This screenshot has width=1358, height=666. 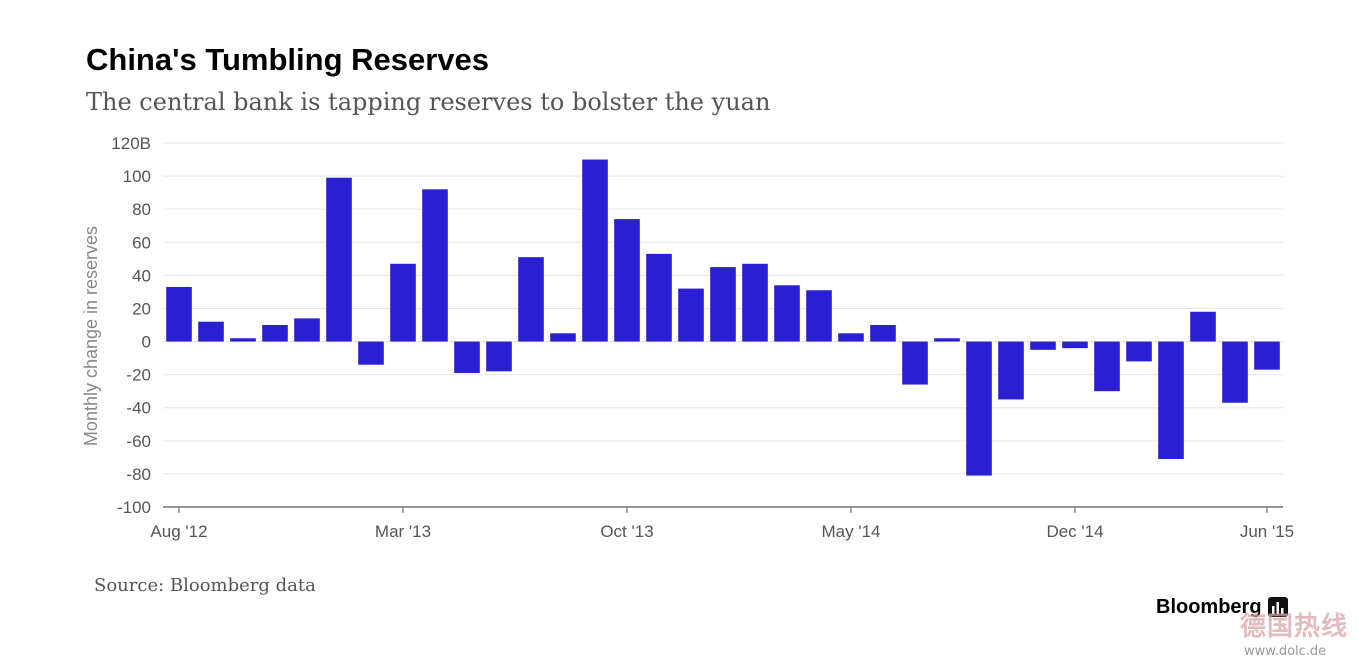 I want to click on y-tick-label: -40, so click(x=138, y=408).